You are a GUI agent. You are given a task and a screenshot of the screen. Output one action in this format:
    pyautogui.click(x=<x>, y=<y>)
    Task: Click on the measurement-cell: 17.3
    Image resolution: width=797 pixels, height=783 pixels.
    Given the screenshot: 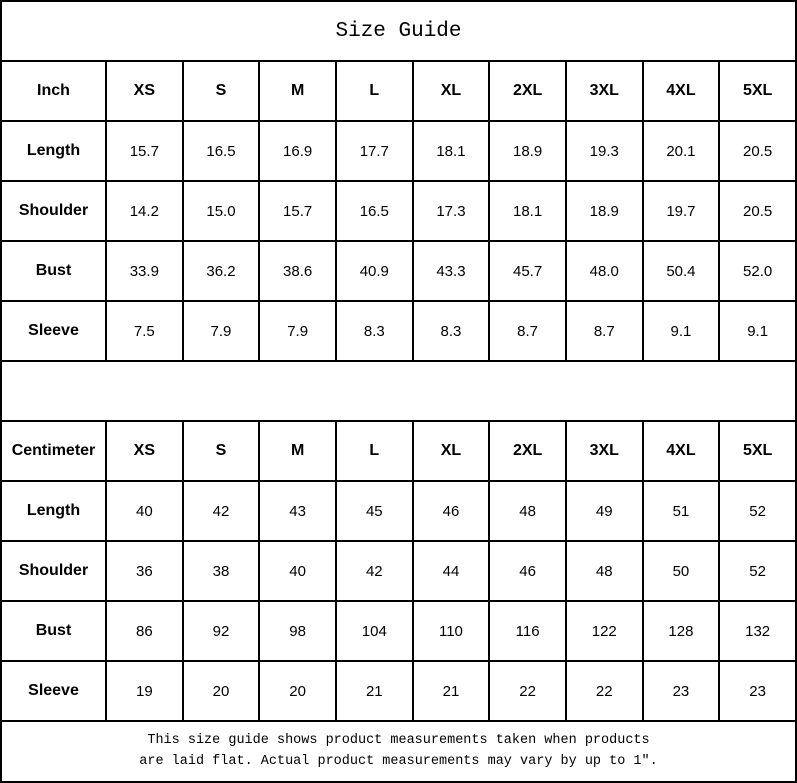 What is the action you would take?
    pyautogui.click(x=451, y=211)
    